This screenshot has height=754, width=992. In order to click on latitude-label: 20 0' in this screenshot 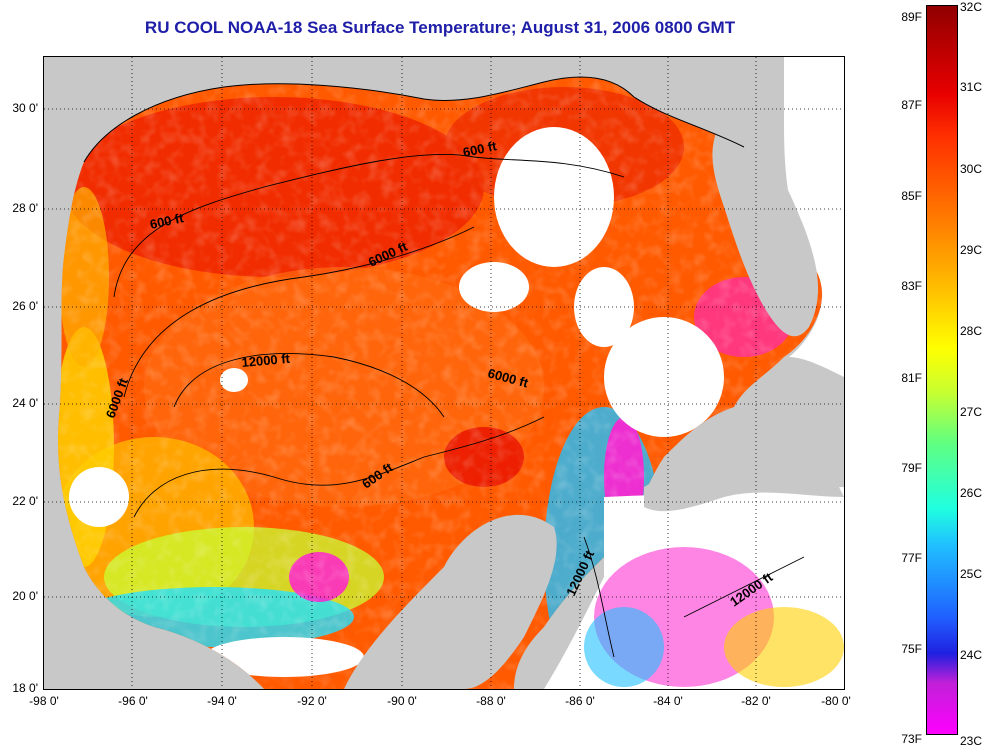, I will do `click(25, 596)`.